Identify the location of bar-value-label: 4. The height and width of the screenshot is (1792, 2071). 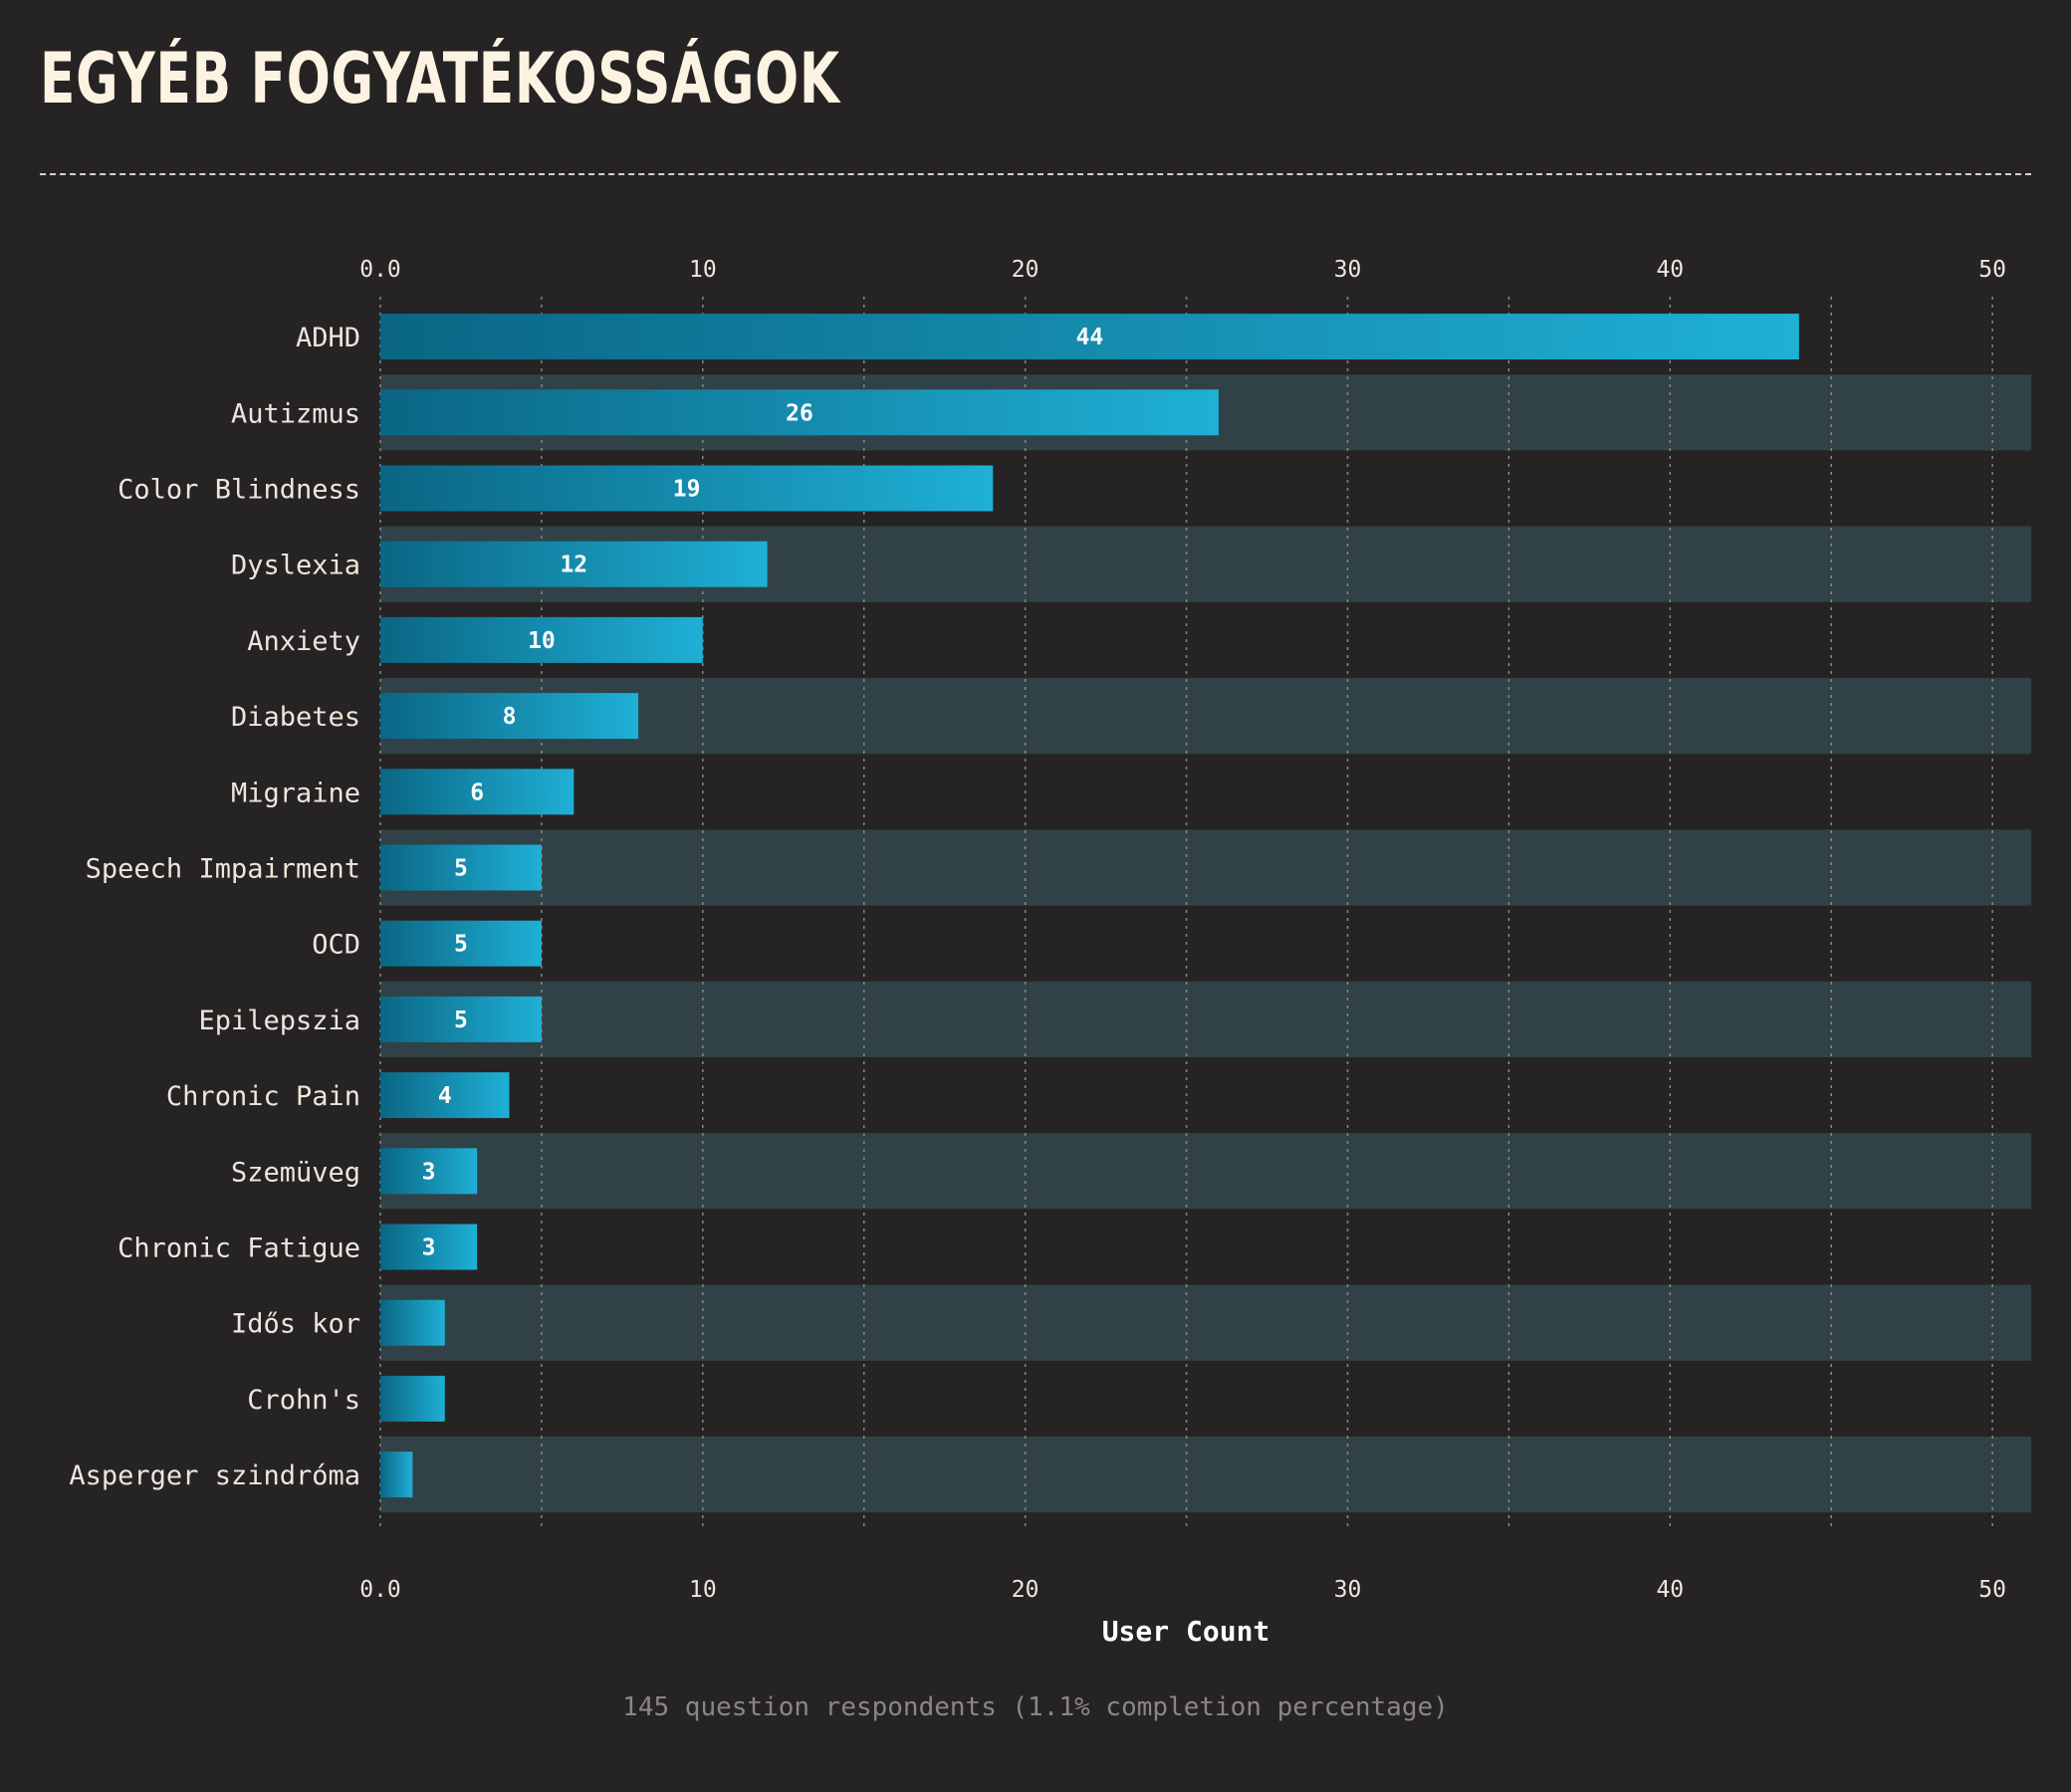
(445, 1096).